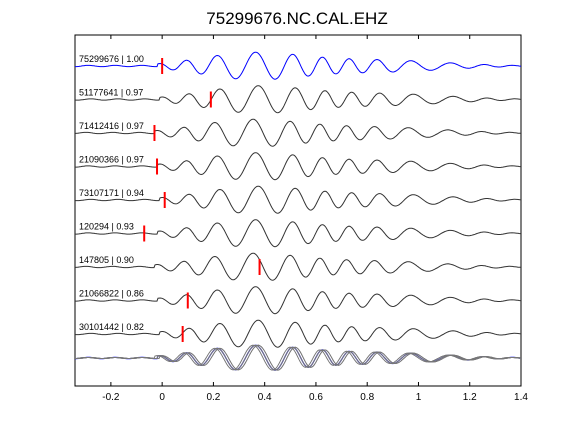 This screenshot has height=432, width=576. I want to click on chart-title: 75299676.NC.CAL.EHZ, so click(296, 18).